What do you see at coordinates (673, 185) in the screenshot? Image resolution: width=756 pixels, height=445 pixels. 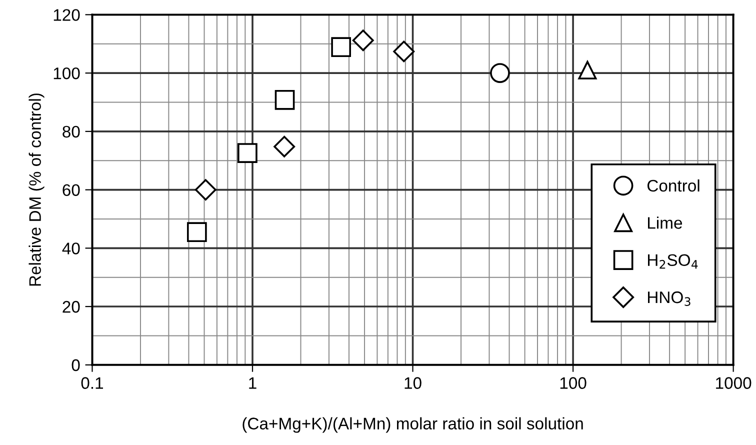 I see `legend-label: Control` at bounding box center [673, 185].